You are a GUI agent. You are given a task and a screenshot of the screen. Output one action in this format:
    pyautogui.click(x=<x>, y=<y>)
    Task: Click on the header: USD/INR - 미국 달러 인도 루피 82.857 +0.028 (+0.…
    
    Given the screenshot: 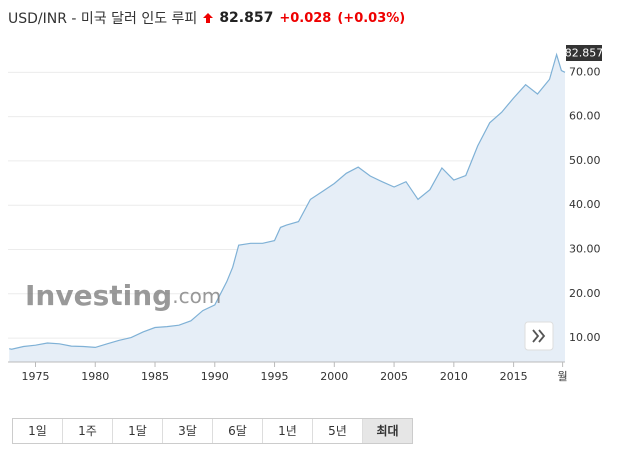 What is the action you would take?
    pyautogui.click(x=206, y=18)
    